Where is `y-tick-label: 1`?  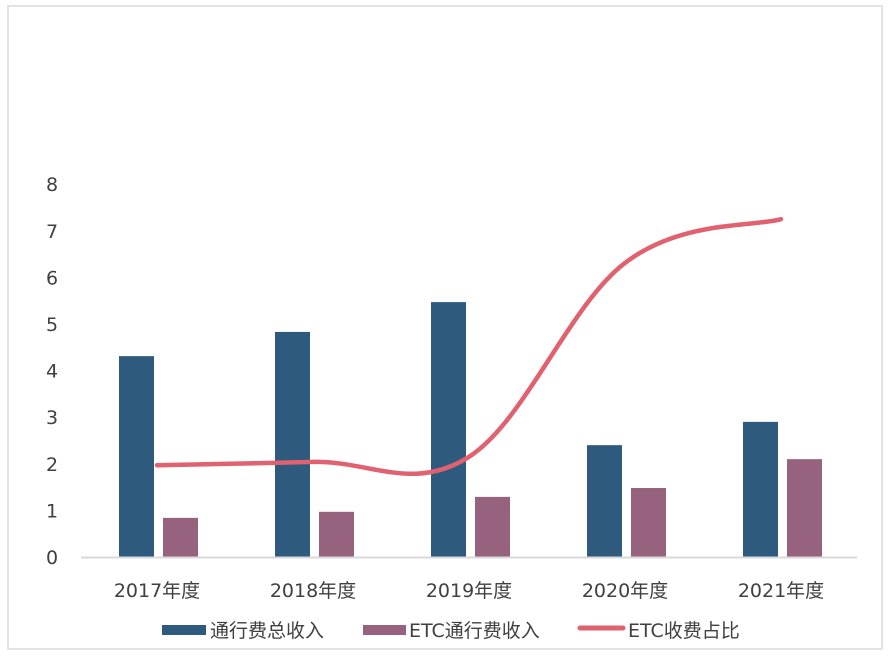 y-tick-label: 1 is located at coordinates (52, 511).